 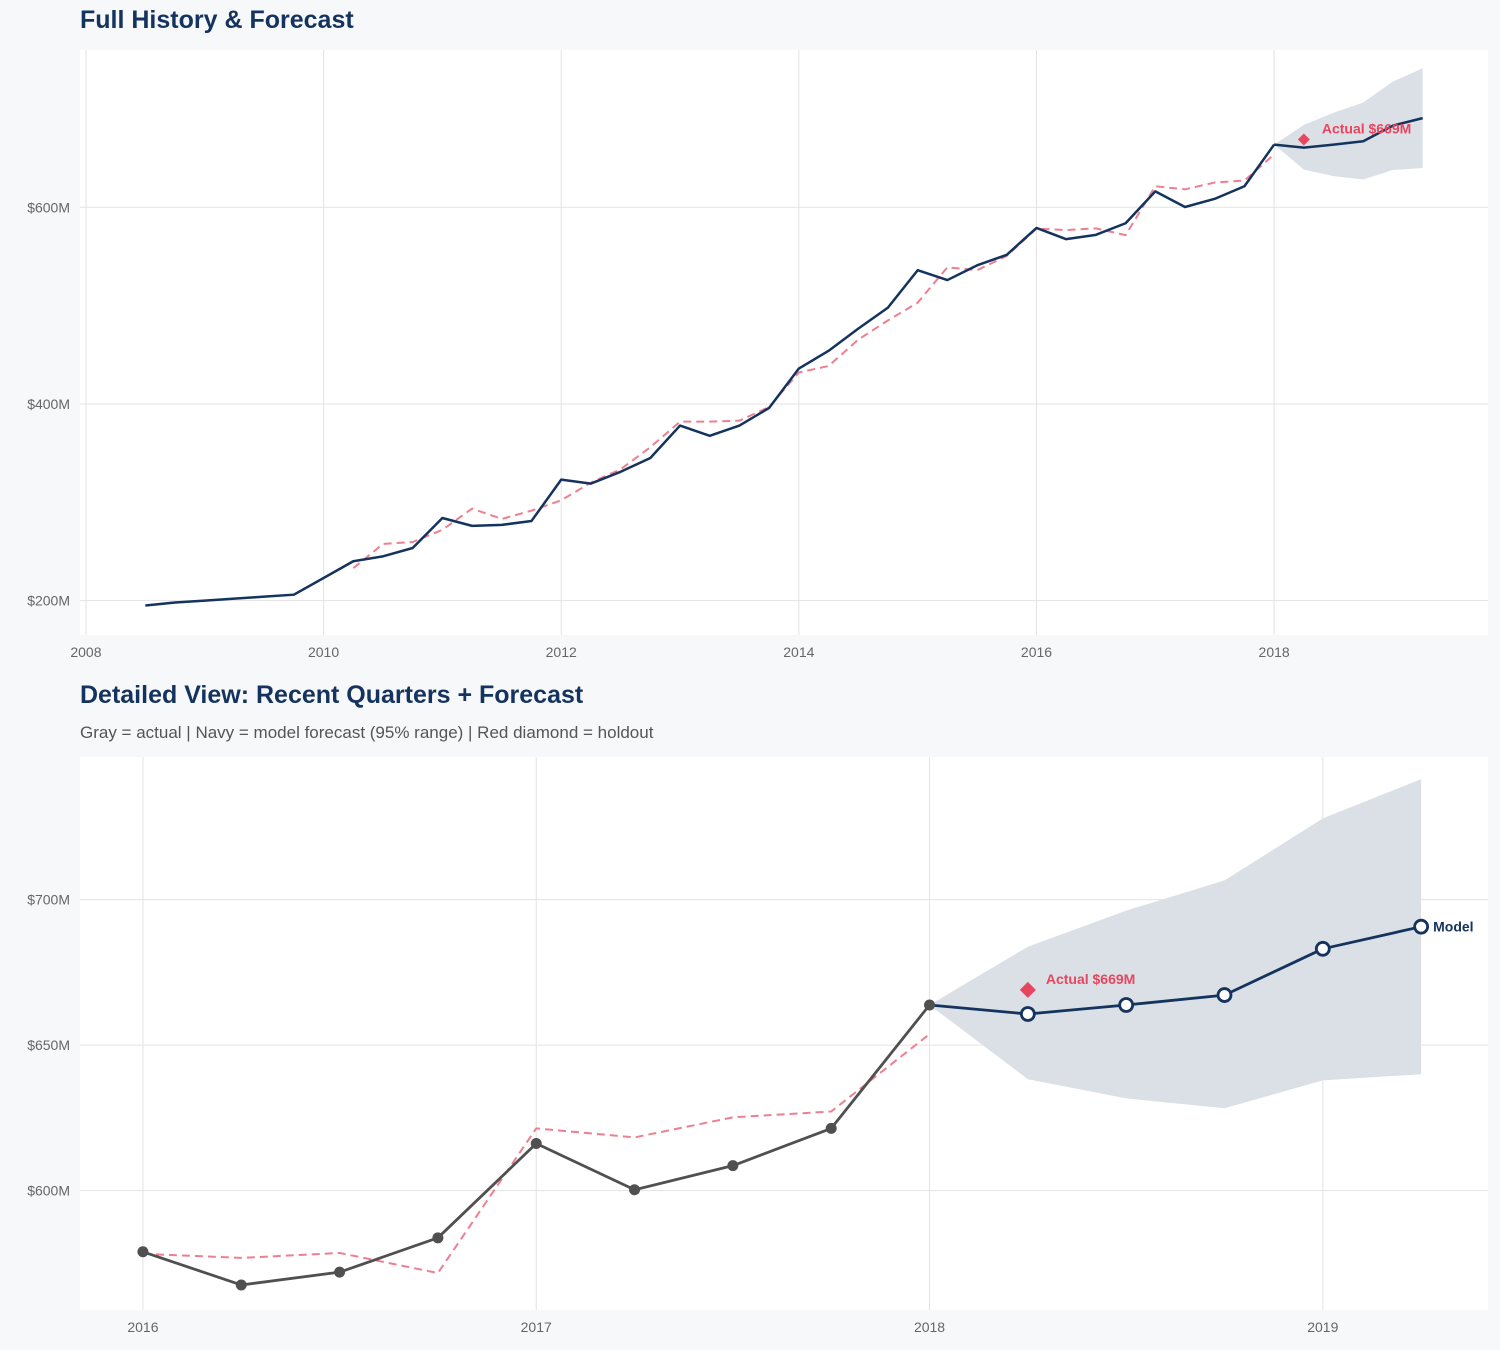 What do you see at coordinates (217, 20) in the screenshot?
I see `chart-title-top: Full History & Forecast` at bounding box center [217, 20].